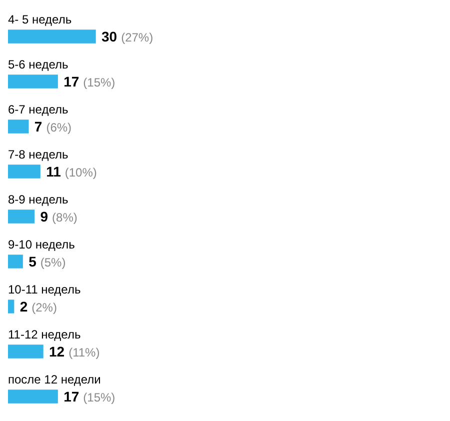  What do you see at coordinates (59, 216) in the screenshot?
I see `data-label: 9 (8%)` at bounding box center [59, 216].